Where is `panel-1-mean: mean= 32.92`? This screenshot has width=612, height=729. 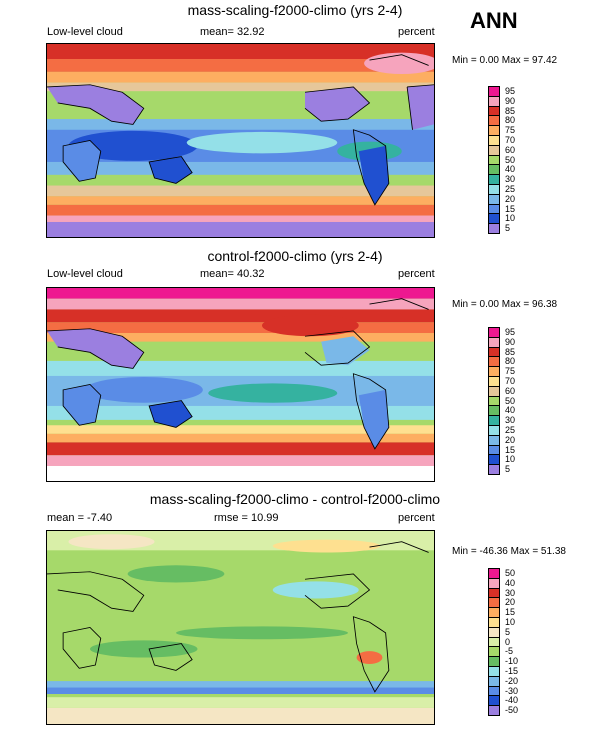 panel-1-mean: mean= 32.92 is located at coordinates (232, 32).